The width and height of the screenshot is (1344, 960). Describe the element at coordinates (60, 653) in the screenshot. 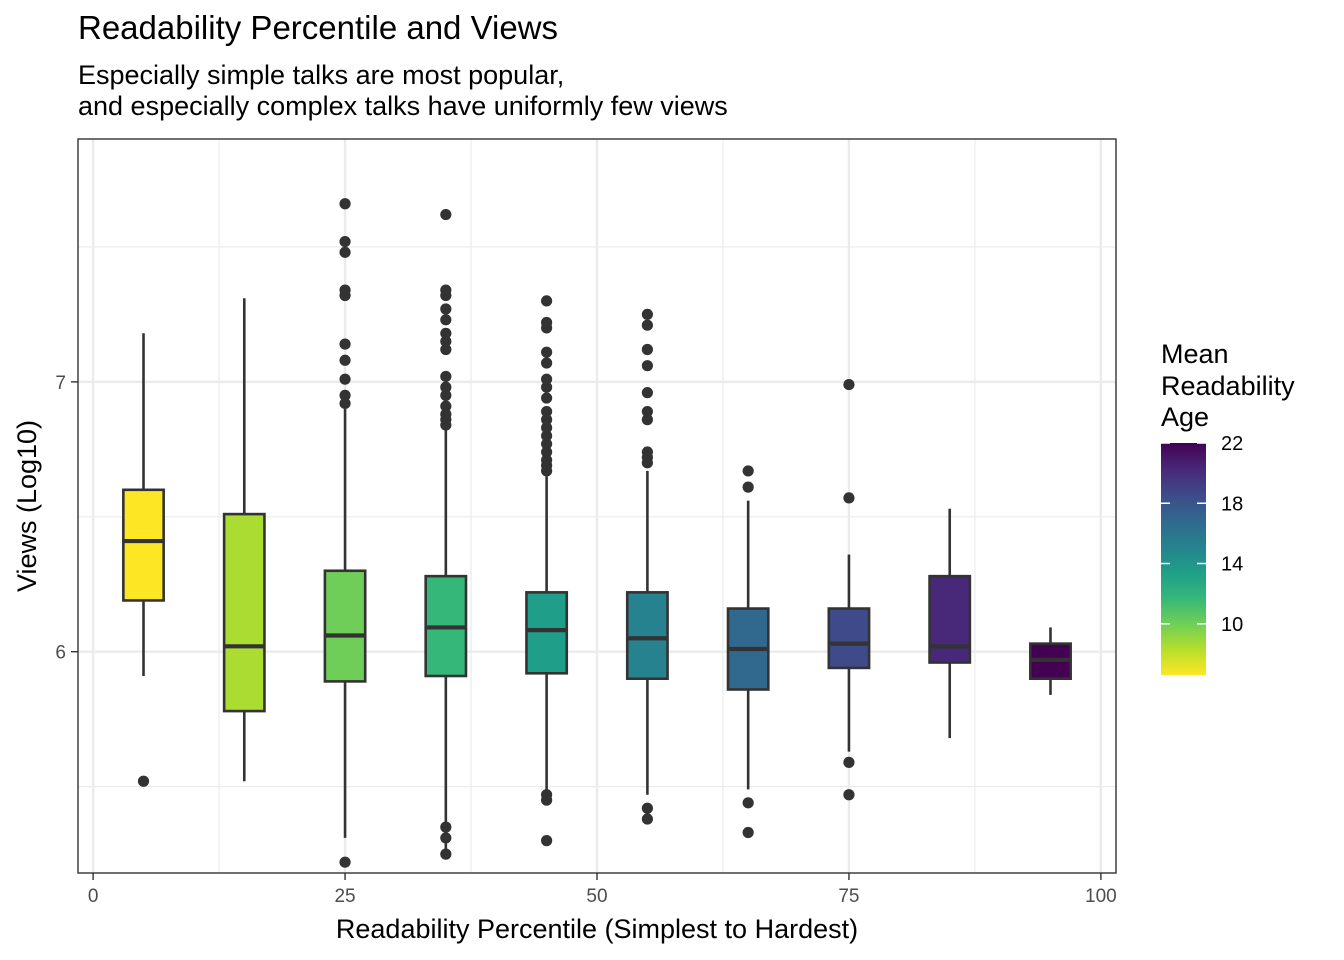

I see `y-tick-label: 6` at that location.